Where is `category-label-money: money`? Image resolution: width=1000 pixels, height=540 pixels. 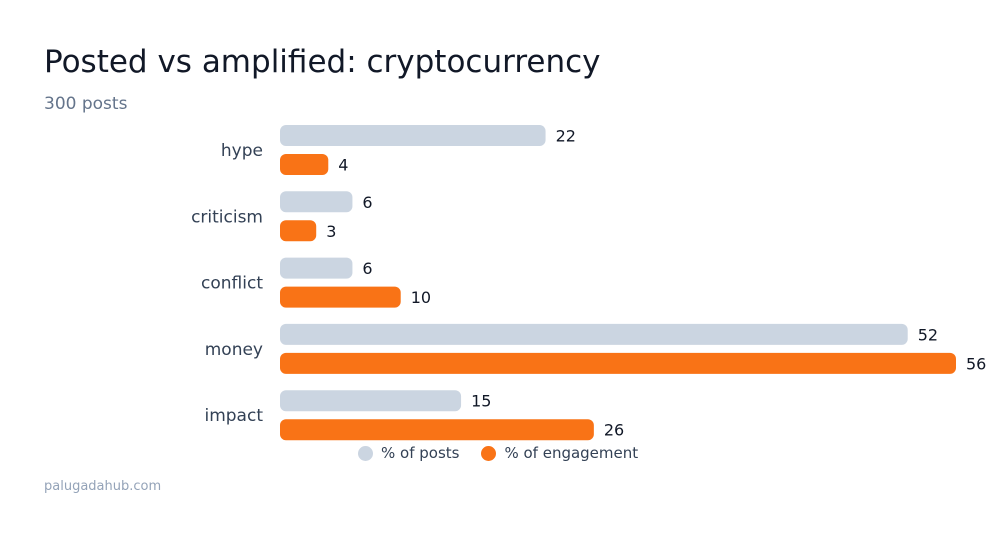 category-label-money: money is located at coordinates (234, 350).